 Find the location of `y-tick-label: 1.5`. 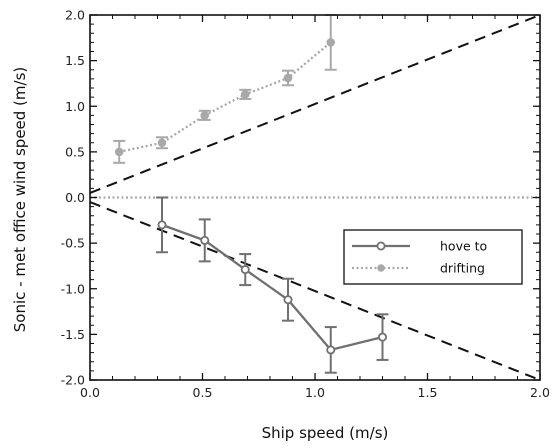

y-tick-label: 1.5 is located at coordinates (75, 60).